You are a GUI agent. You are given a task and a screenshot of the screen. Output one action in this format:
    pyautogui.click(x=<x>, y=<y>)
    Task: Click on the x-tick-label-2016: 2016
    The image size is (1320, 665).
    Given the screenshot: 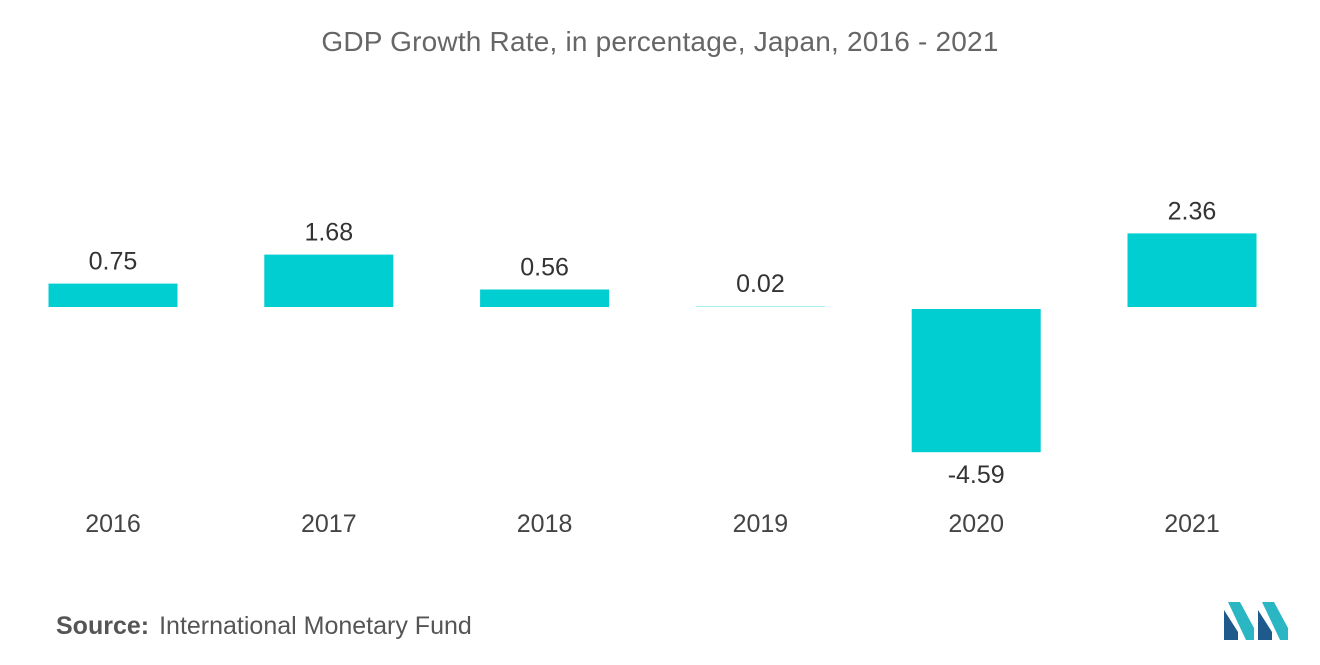 What is the action you would take?
    pyautogui.click(x=113, y=524)
    